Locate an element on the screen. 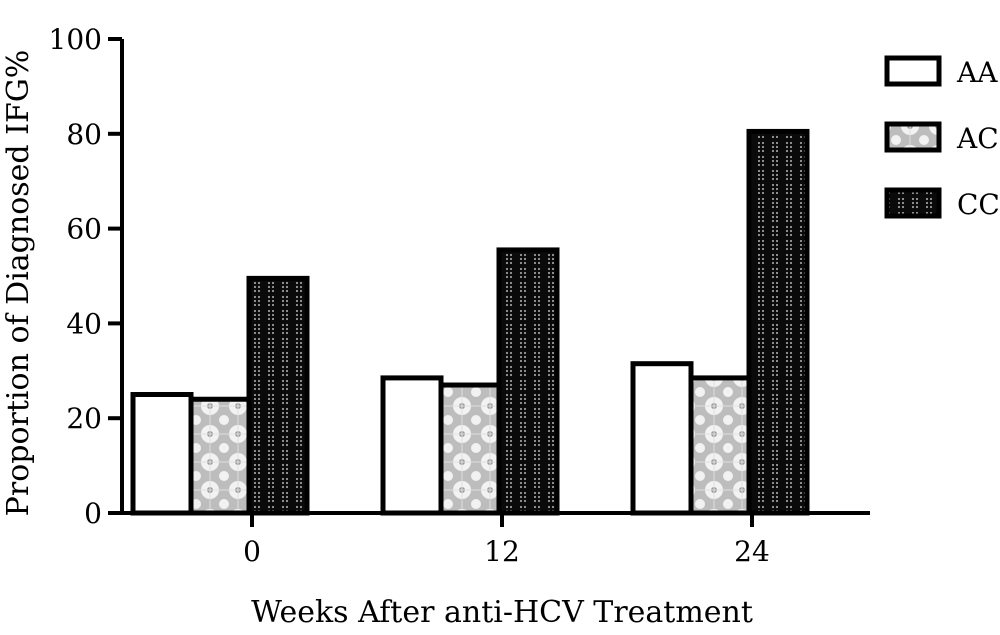 Image resolution: width=1000 pixels, height=635 pixels. x-axis-title: Weeks After anti-HCV Treatment is located at coordinates (502, 612).